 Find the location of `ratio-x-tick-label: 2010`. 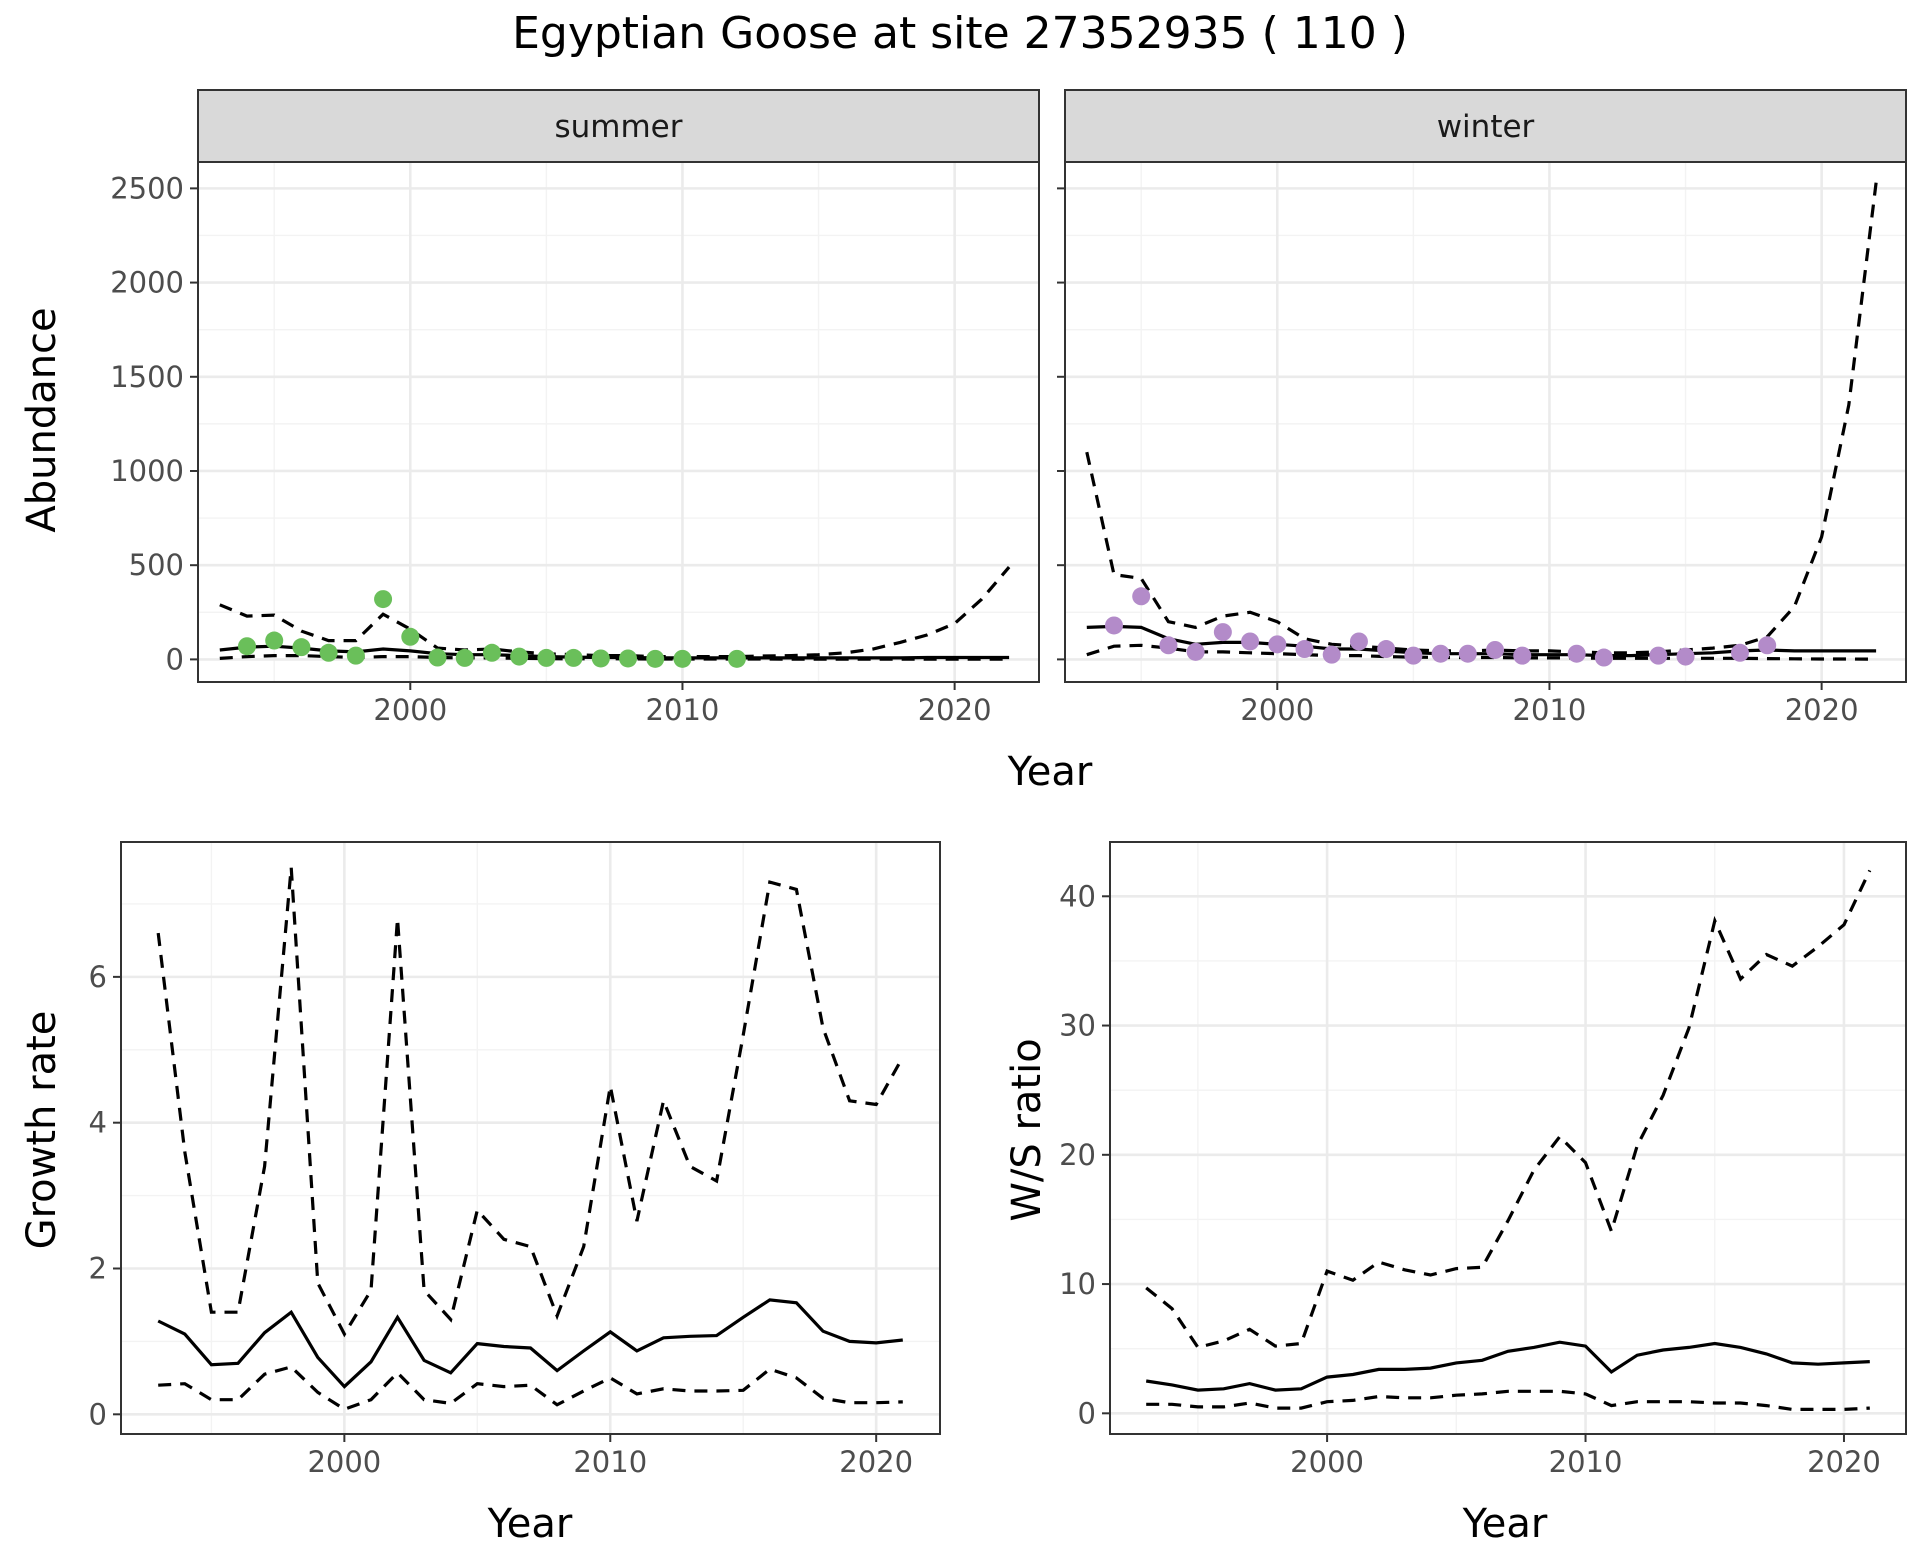

ratio-x-tick-label: 2010 is located at coordinates (1586, 1462).